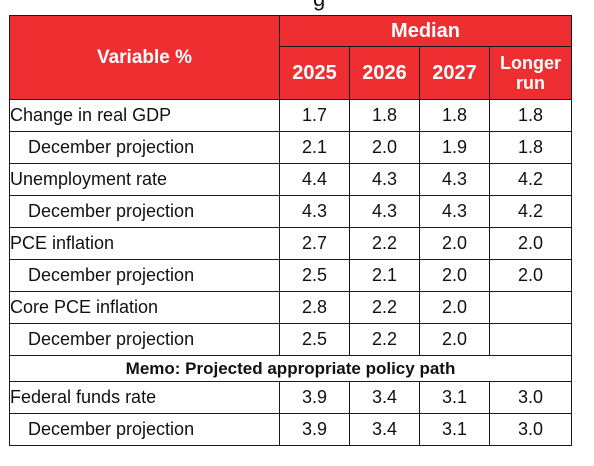 The image size is (594, 466). Describe the element at coordinates (314, 115) in the screenshot. I see `cell-2025: 1.7` at that location.